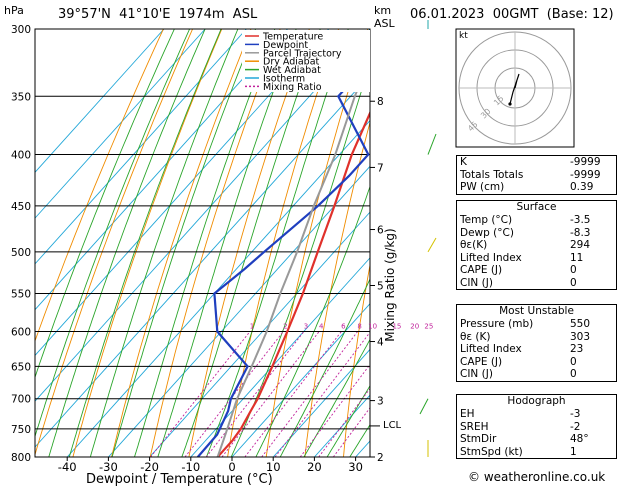 The image size is (629, 487). What do you see at coordinates (306, 61) in the screenshot?
I see `legend-box` at bounding box center [306, 61].